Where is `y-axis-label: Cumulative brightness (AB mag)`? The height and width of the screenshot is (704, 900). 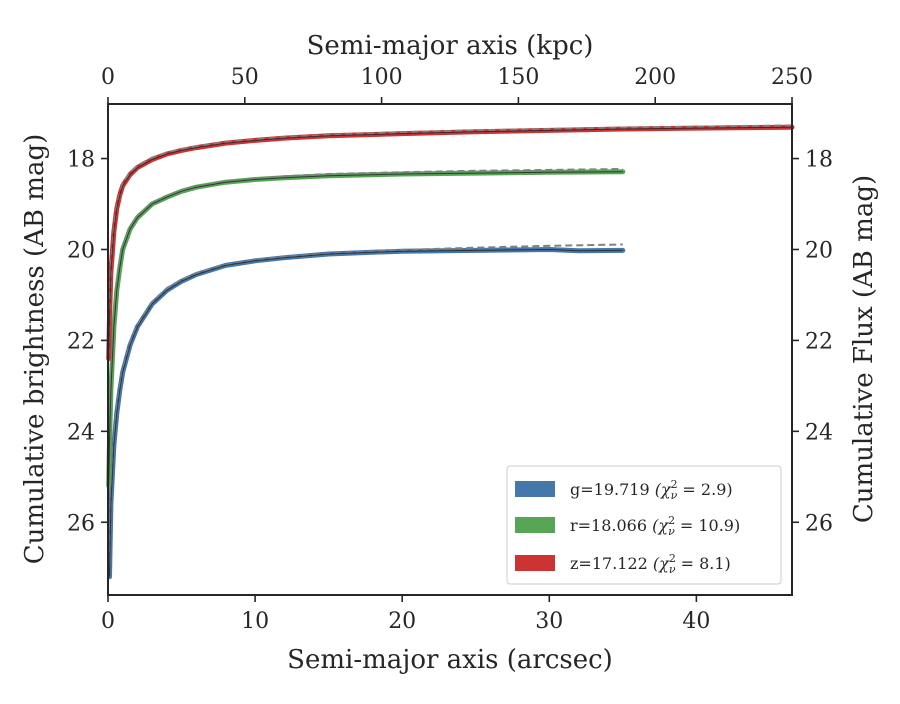 y-axis-label: Cumulative brightness (AB mag) is located at coordinates (35, 349).